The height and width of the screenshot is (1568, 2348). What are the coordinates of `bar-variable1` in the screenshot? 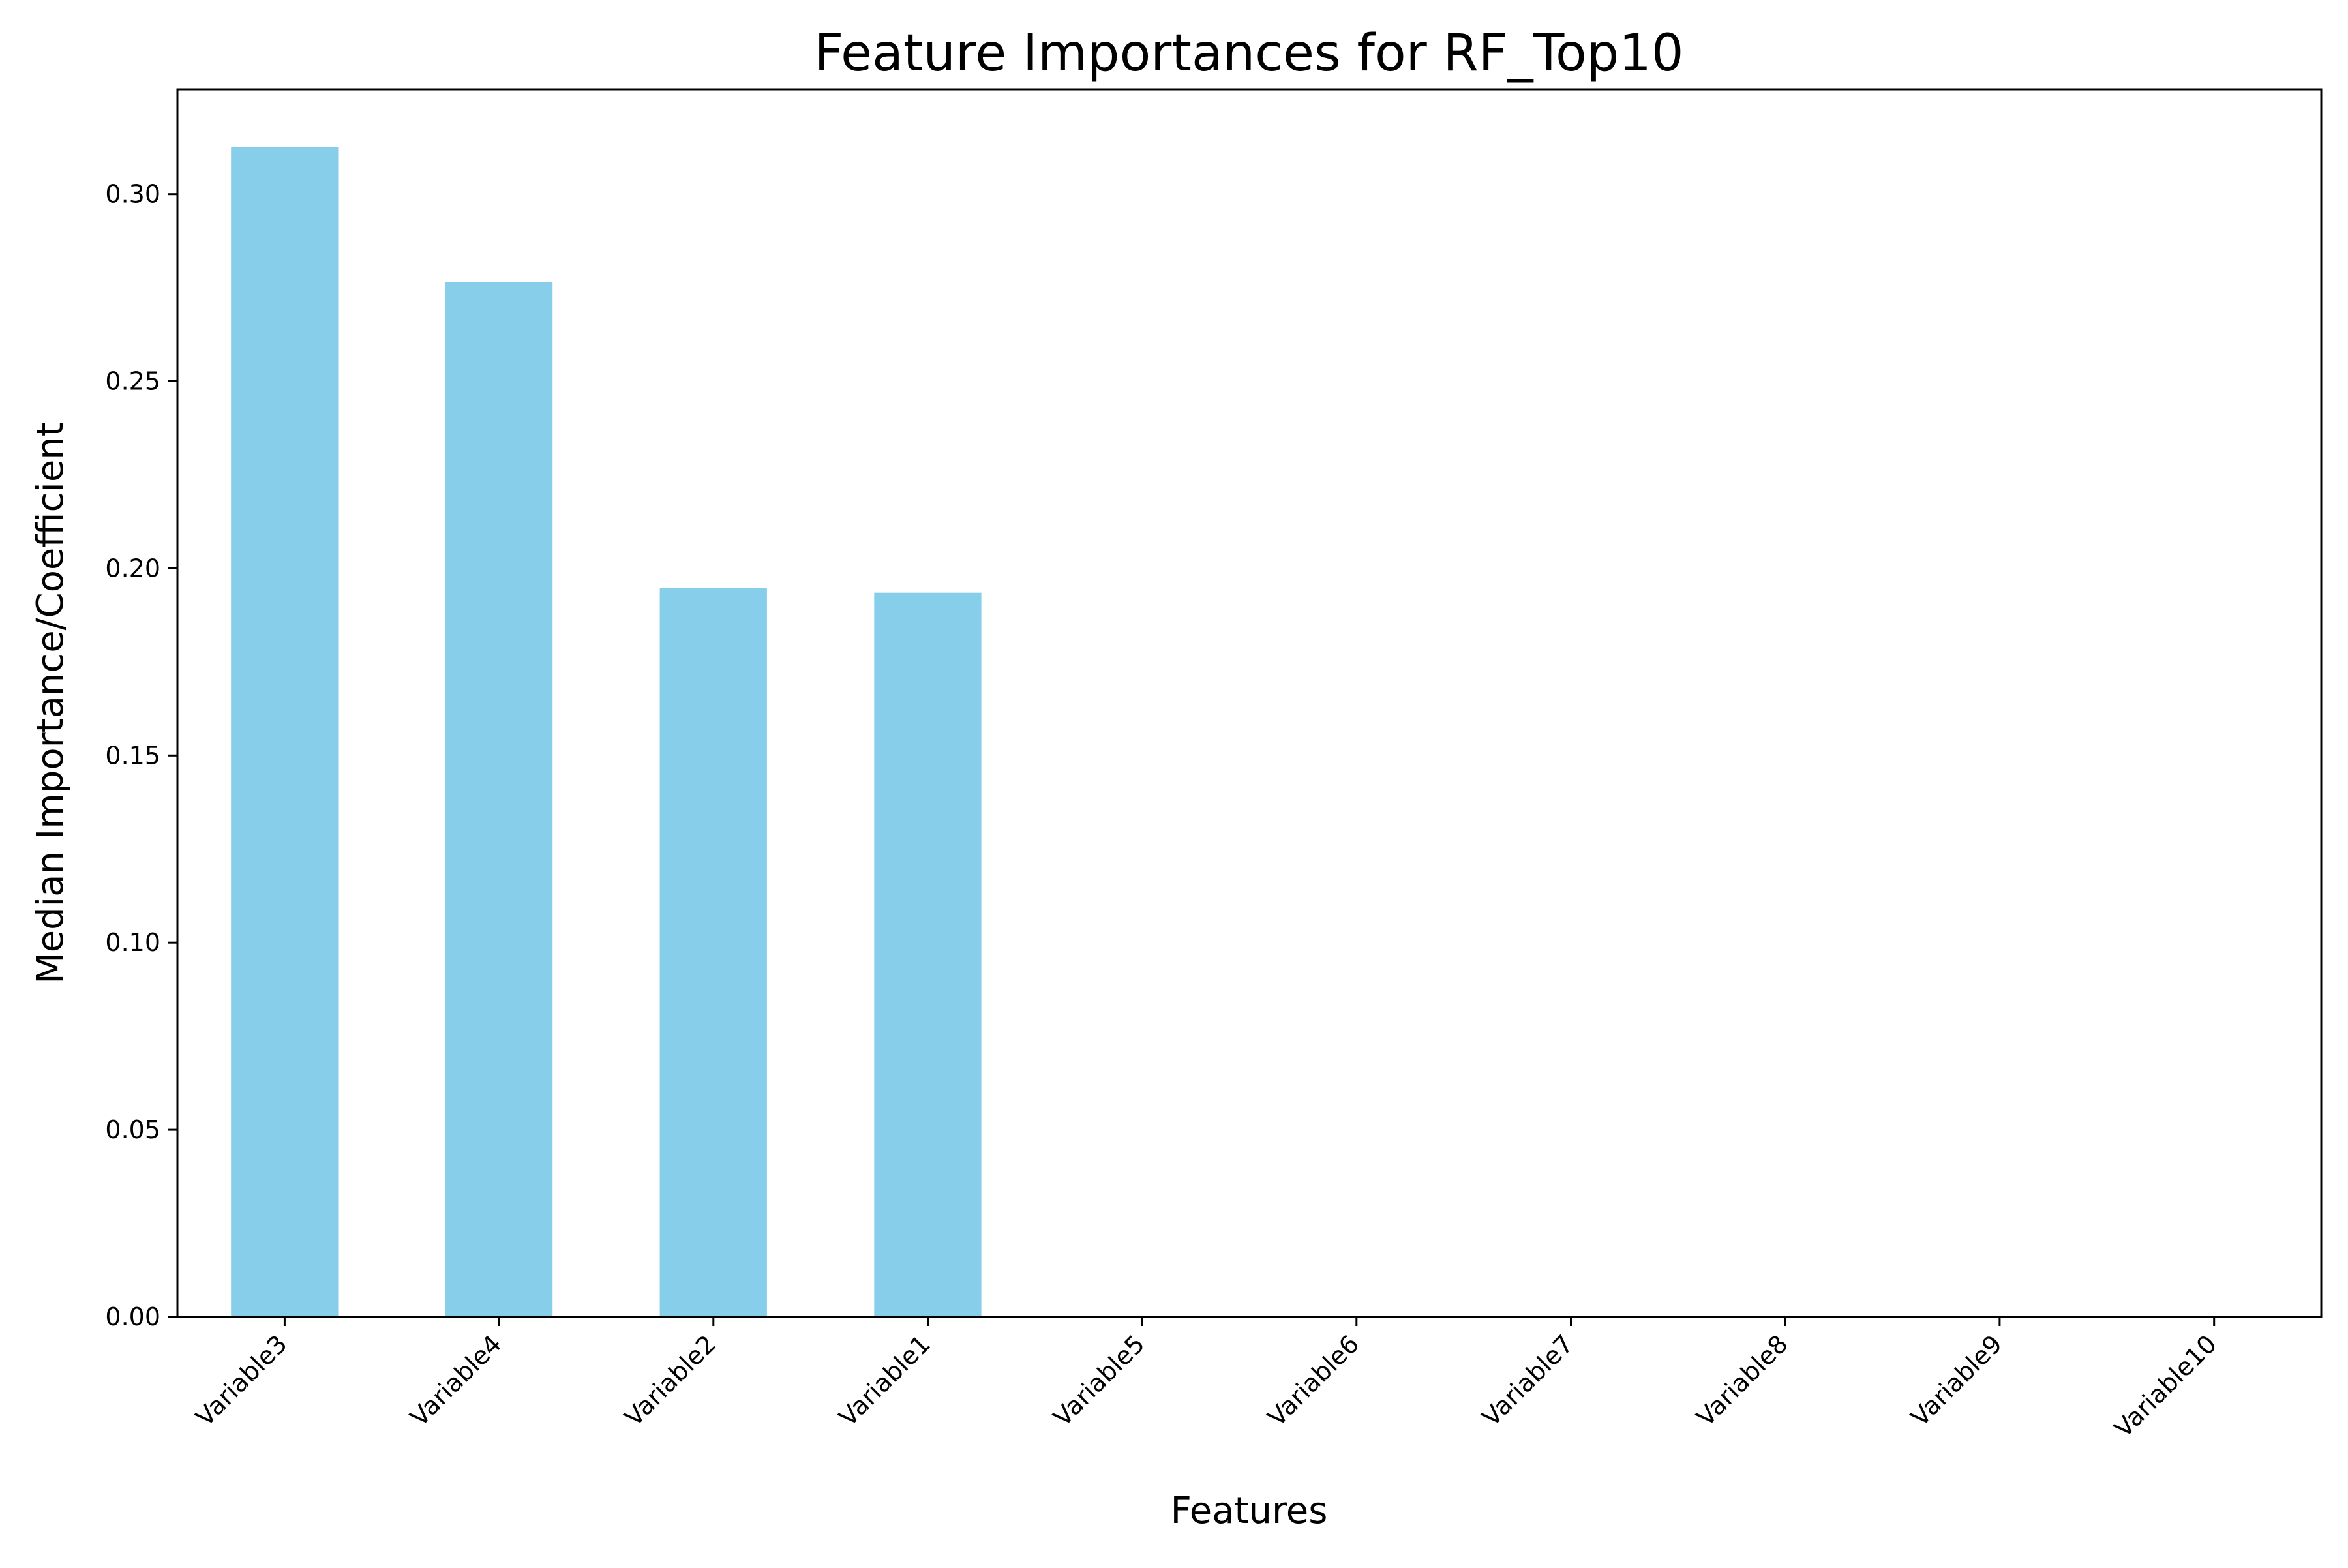 It's located at (928, 955).